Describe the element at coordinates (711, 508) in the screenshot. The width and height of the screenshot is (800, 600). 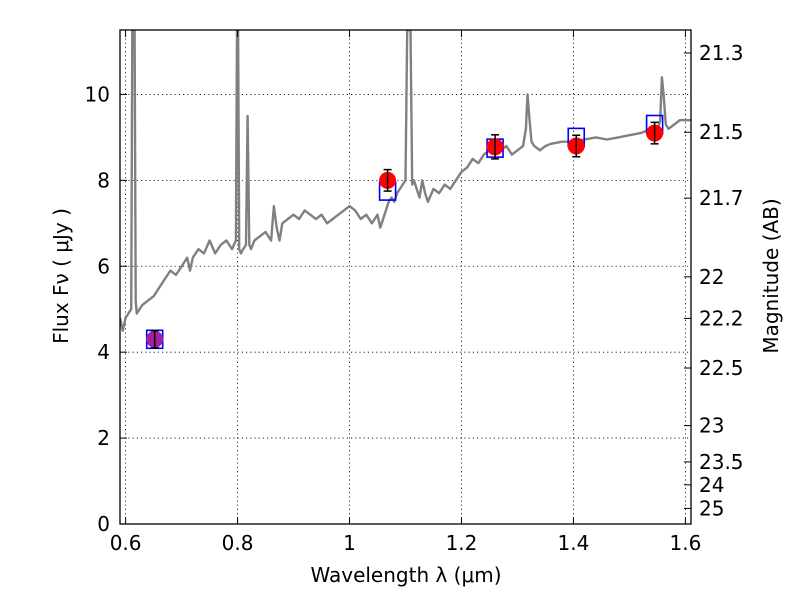
I see `mag-tick-label: 25` at that location.